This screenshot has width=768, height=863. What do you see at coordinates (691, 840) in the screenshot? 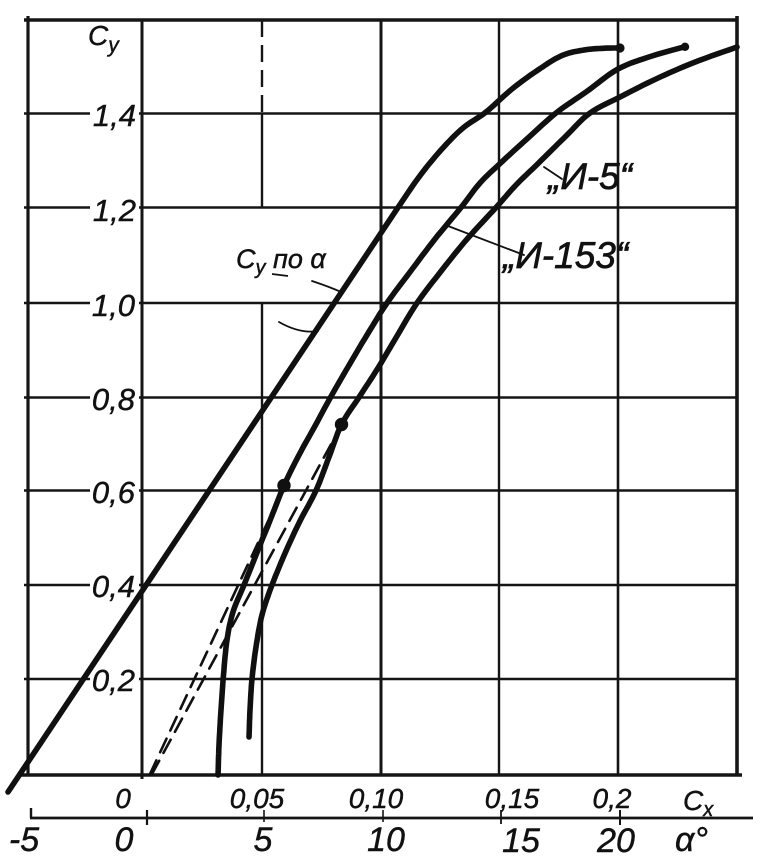
I see `svg-text: α°` at bounding box center [691, 840].